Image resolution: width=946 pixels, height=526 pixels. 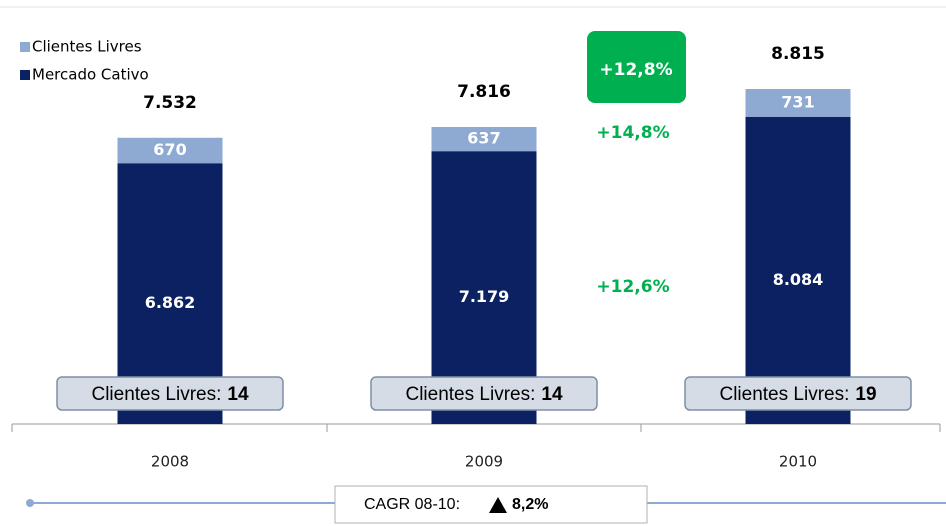 I want to click on clientes-livres-count: 19, so click(x=865, y=394).